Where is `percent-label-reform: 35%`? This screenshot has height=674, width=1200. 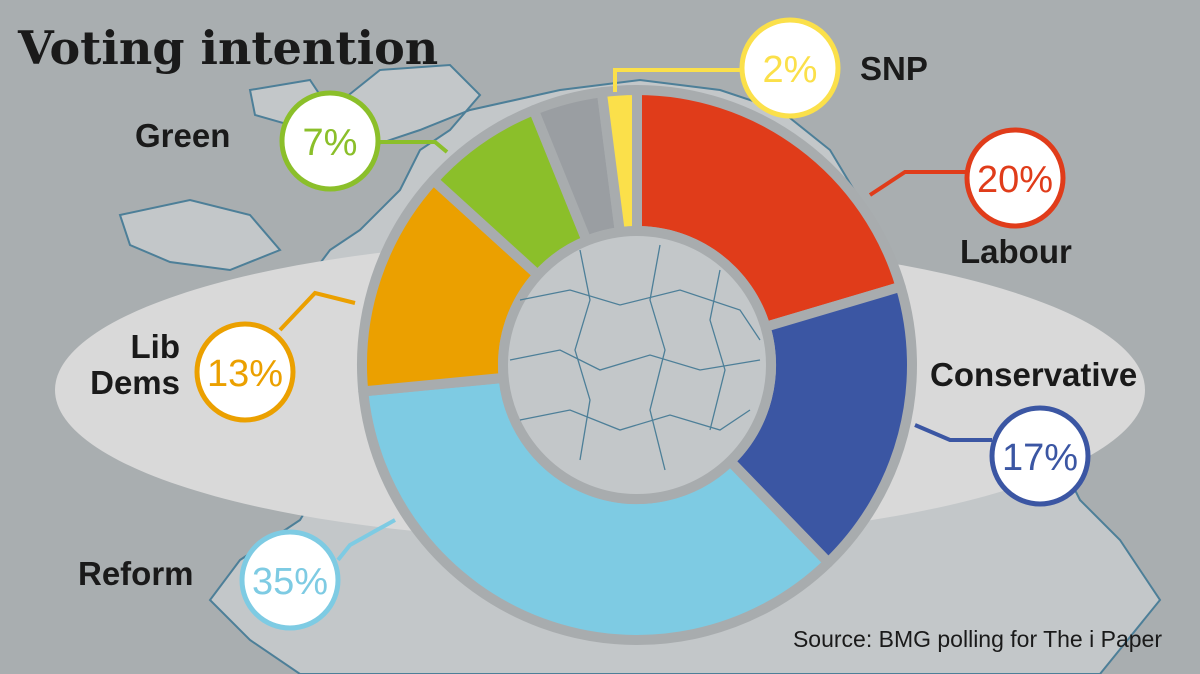
percent-label-reform: 35% is located at coordinates (290, 582).